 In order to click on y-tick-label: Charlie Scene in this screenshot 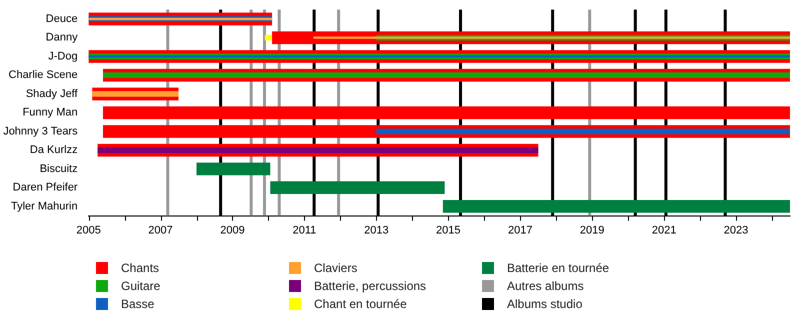, I will do `click(43, 75)`.